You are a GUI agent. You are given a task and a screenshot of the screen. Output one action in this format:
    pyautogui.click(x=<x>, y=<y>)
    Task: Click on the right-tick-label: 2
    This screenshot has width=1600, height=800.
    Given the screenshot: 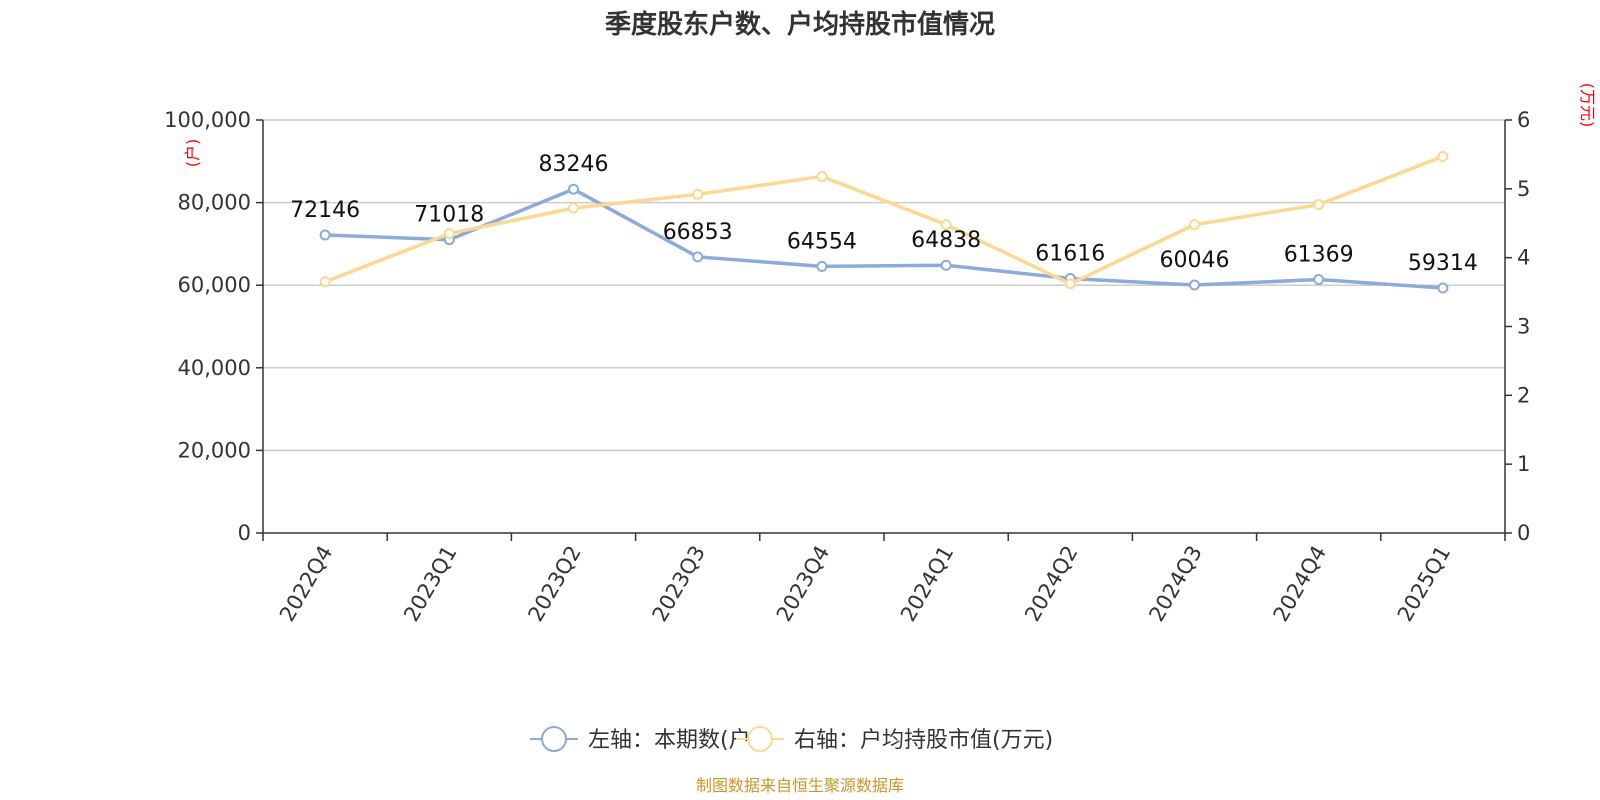 What is the action you would take?
    pyautogui.click(x=1523, y=395)
    